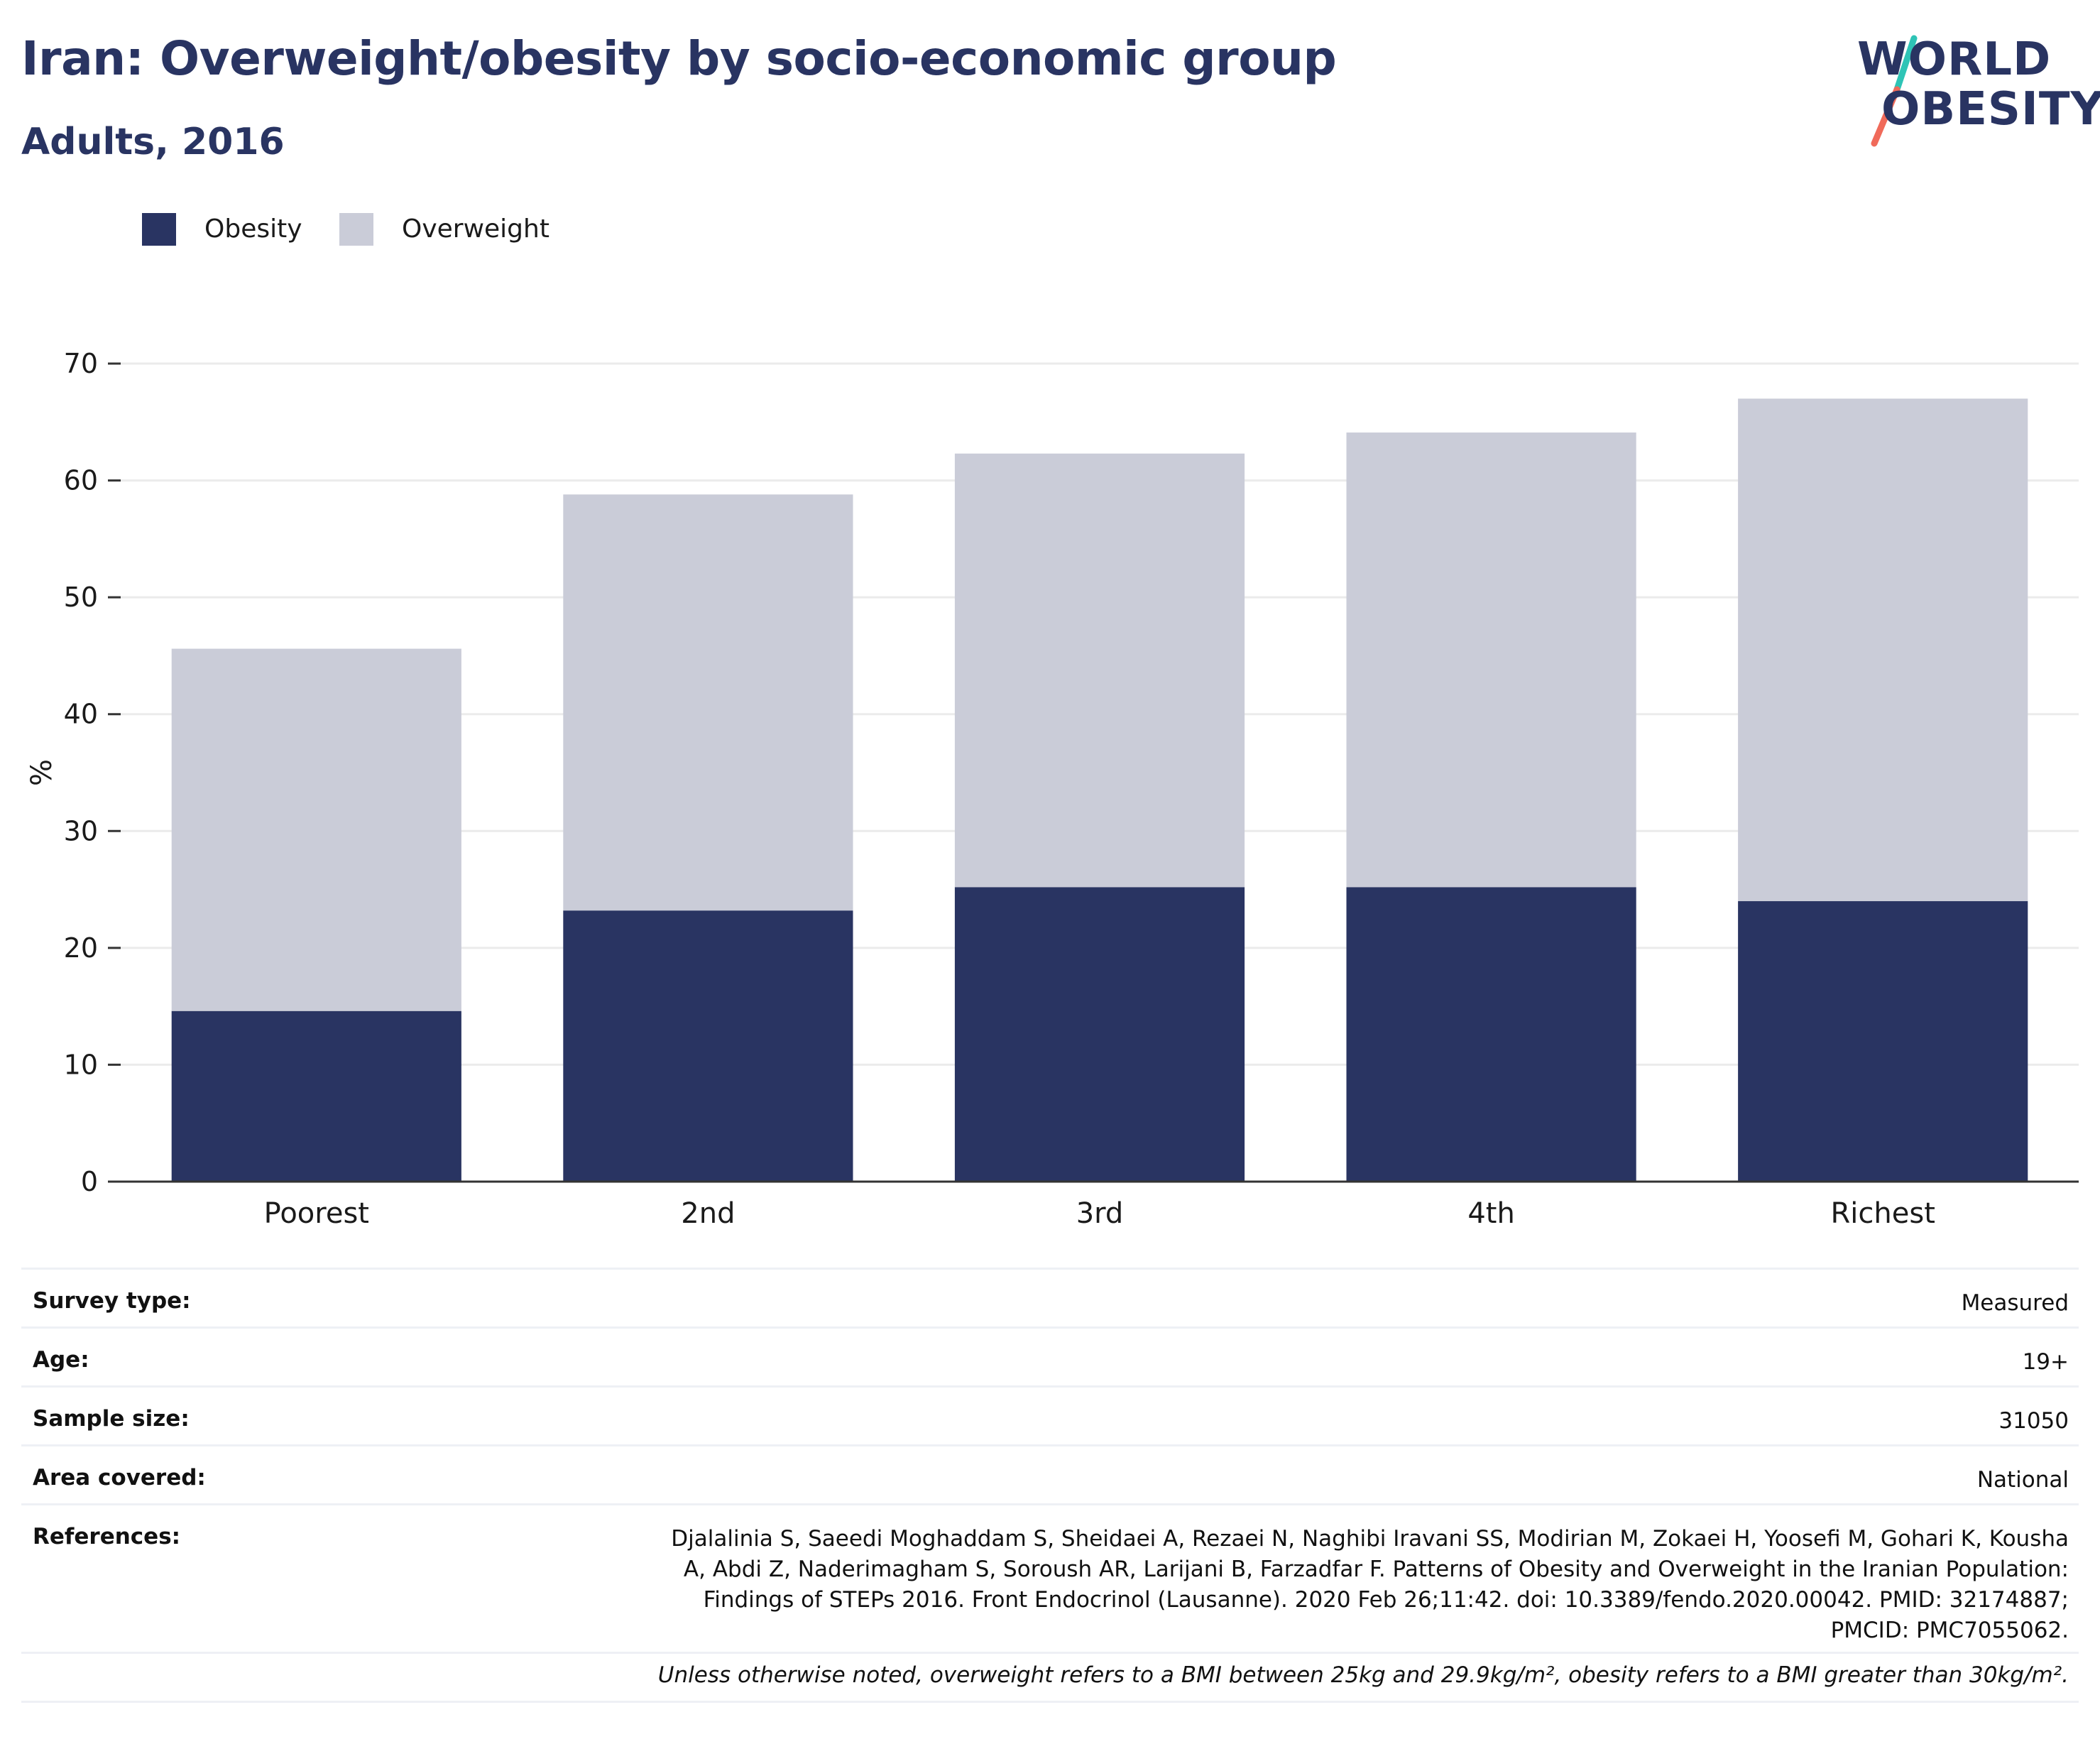  Describe the element at coordinates (2015, 1303) in the screenshot. I see `info-value: Measured` at that location.